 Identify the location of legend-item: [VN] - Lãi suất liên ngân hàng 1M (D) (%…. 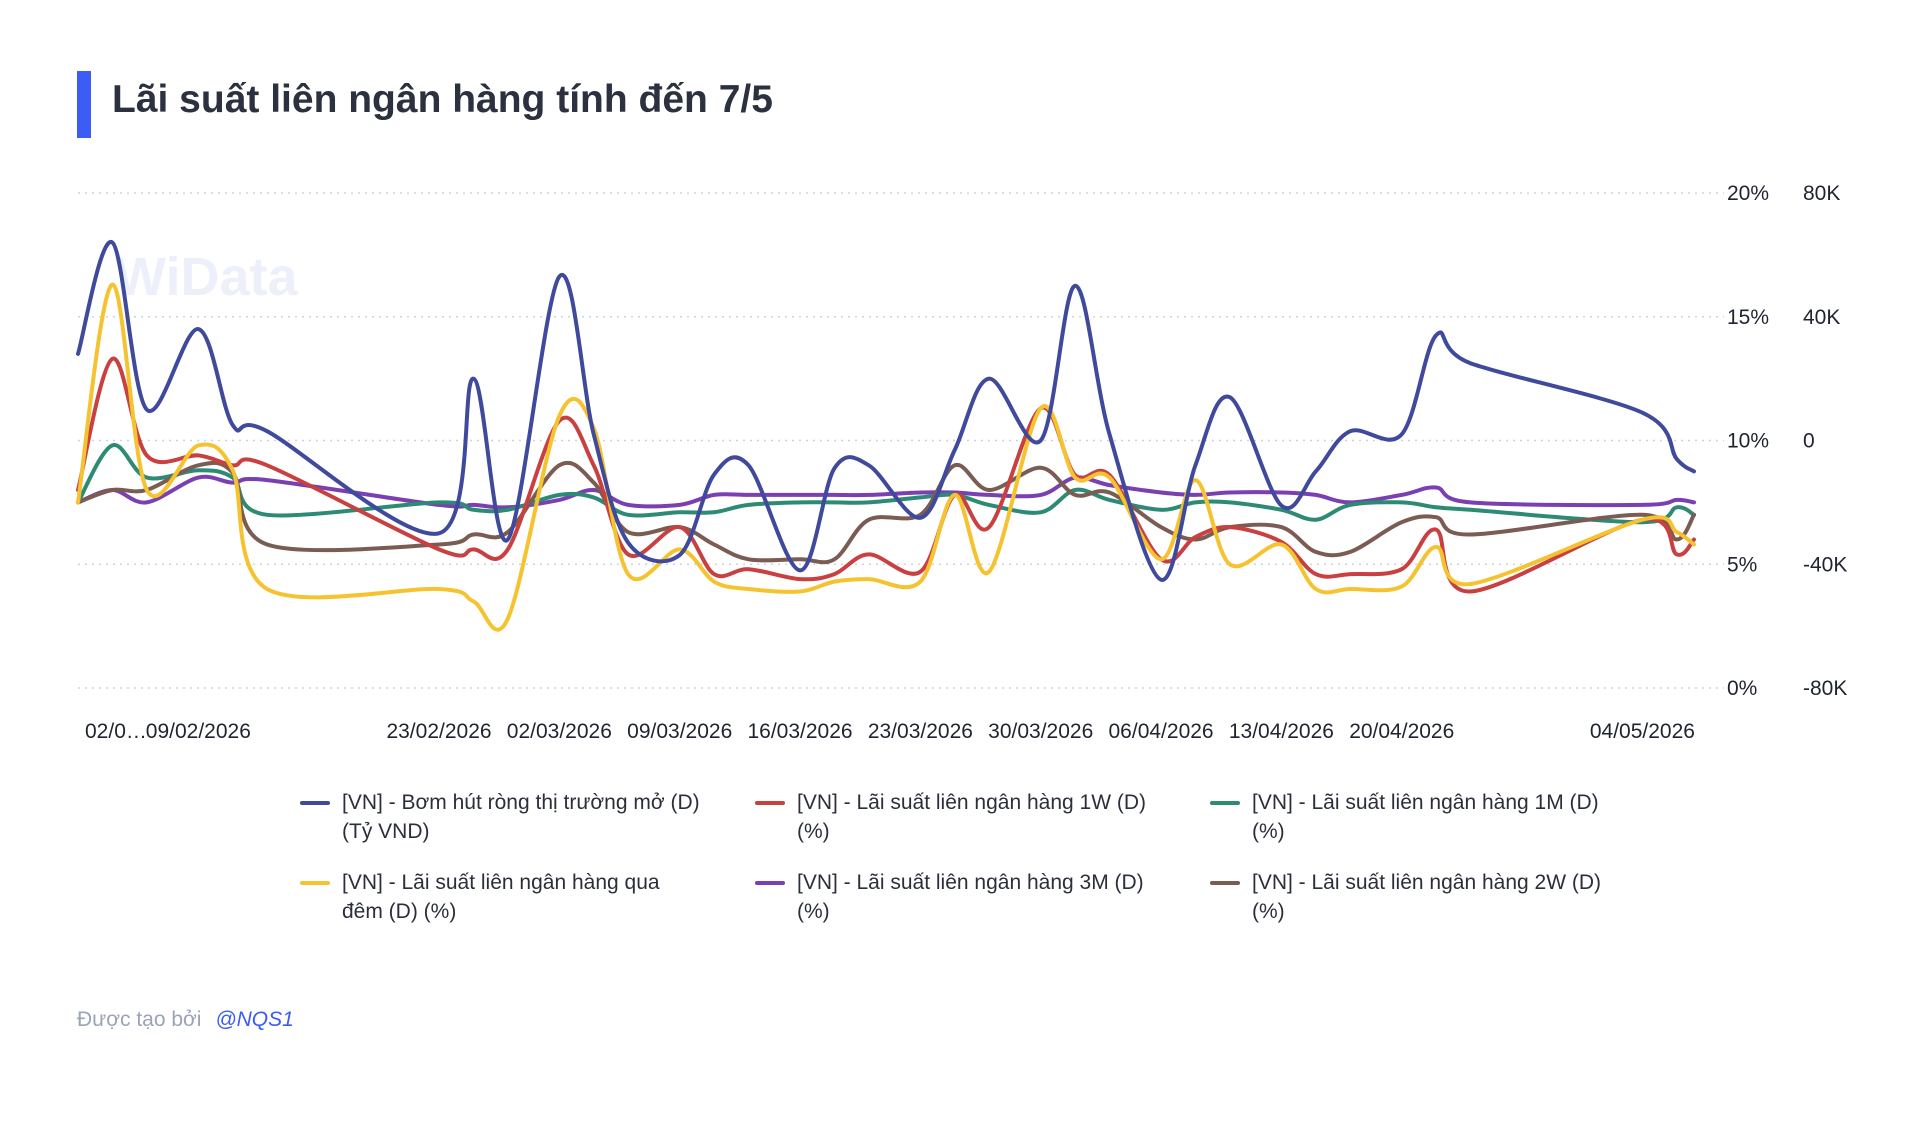
(1425, 817).